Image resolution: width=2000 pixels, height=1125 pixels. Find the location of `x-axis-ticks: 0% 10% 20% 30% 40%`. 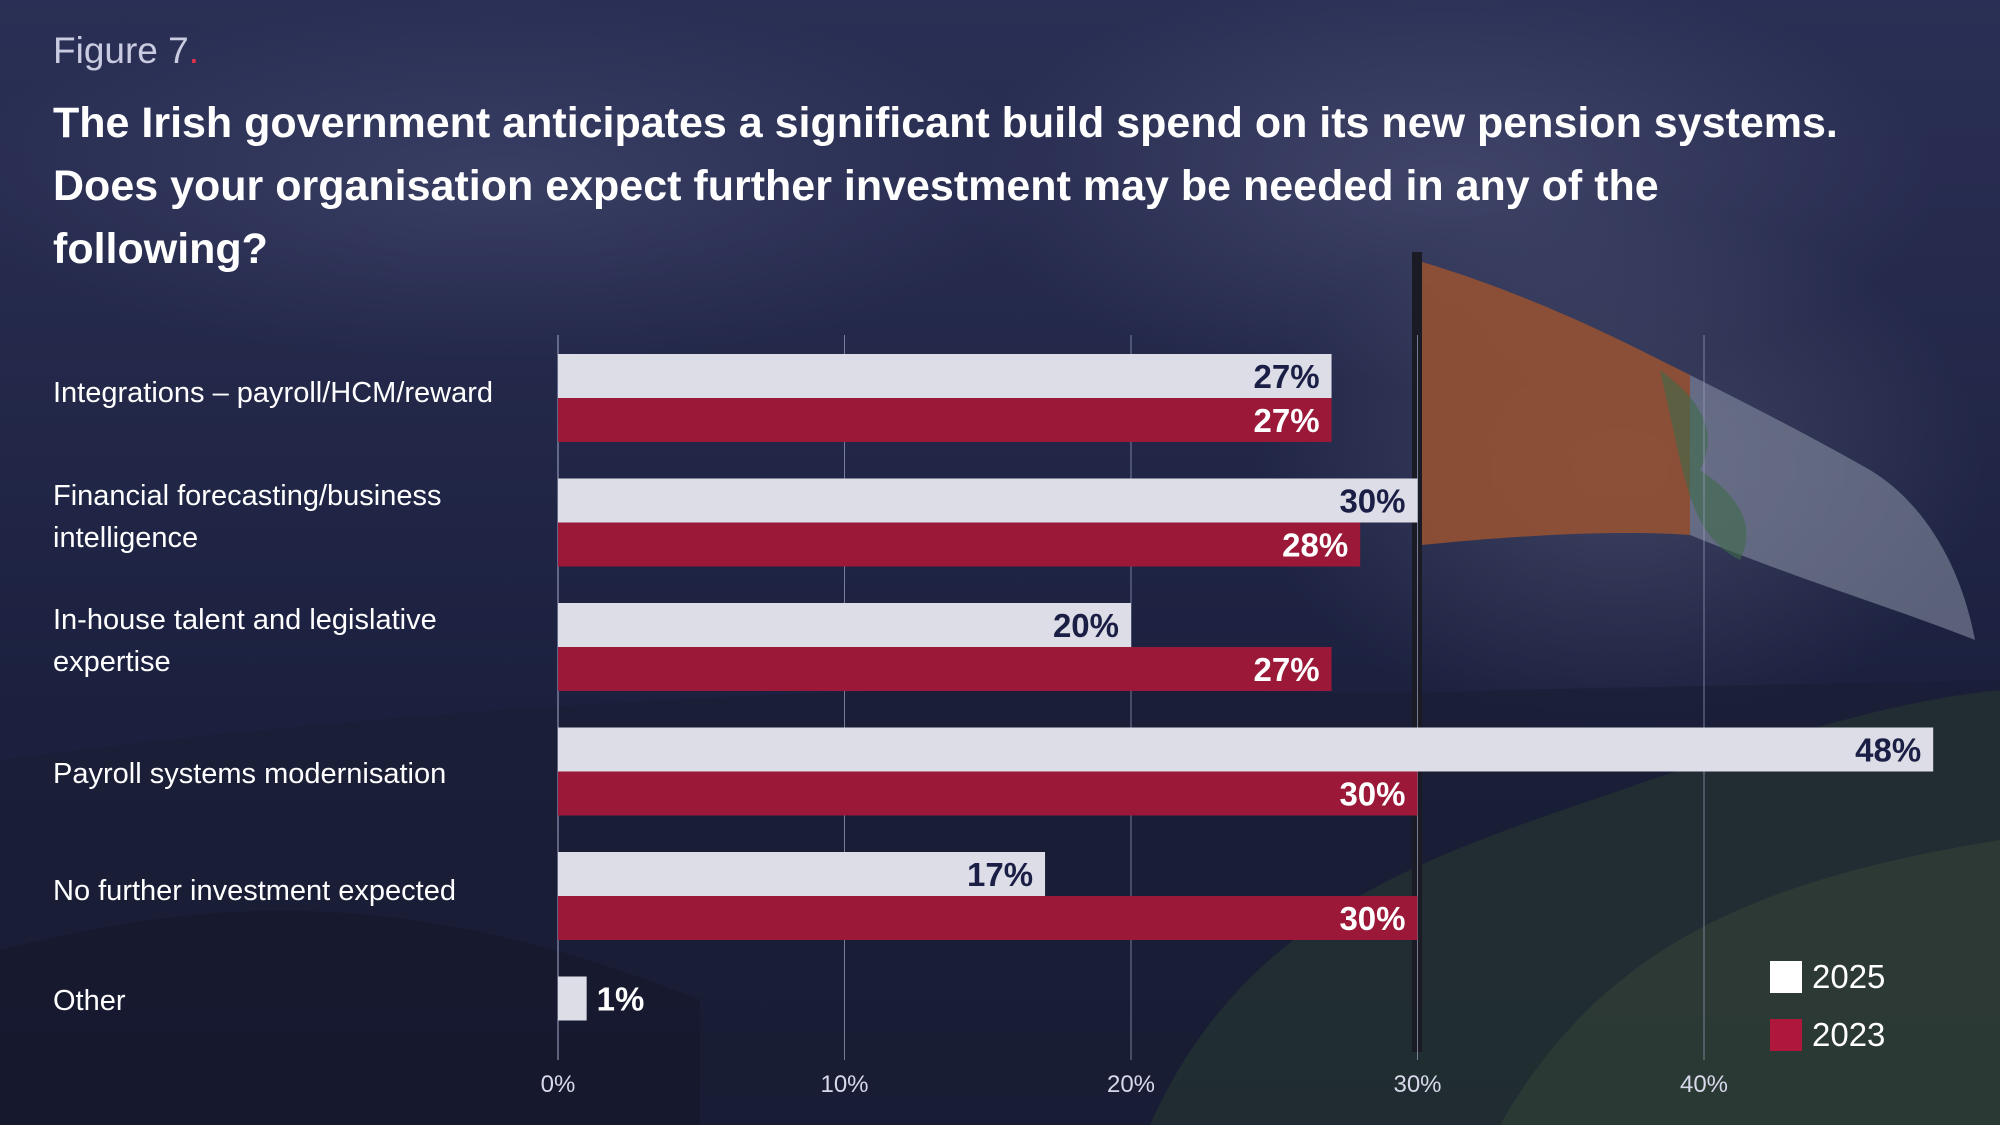

x-axis-ticks: 0% 10% 20% 30% 40% is located at coordinates (1134, 1084).